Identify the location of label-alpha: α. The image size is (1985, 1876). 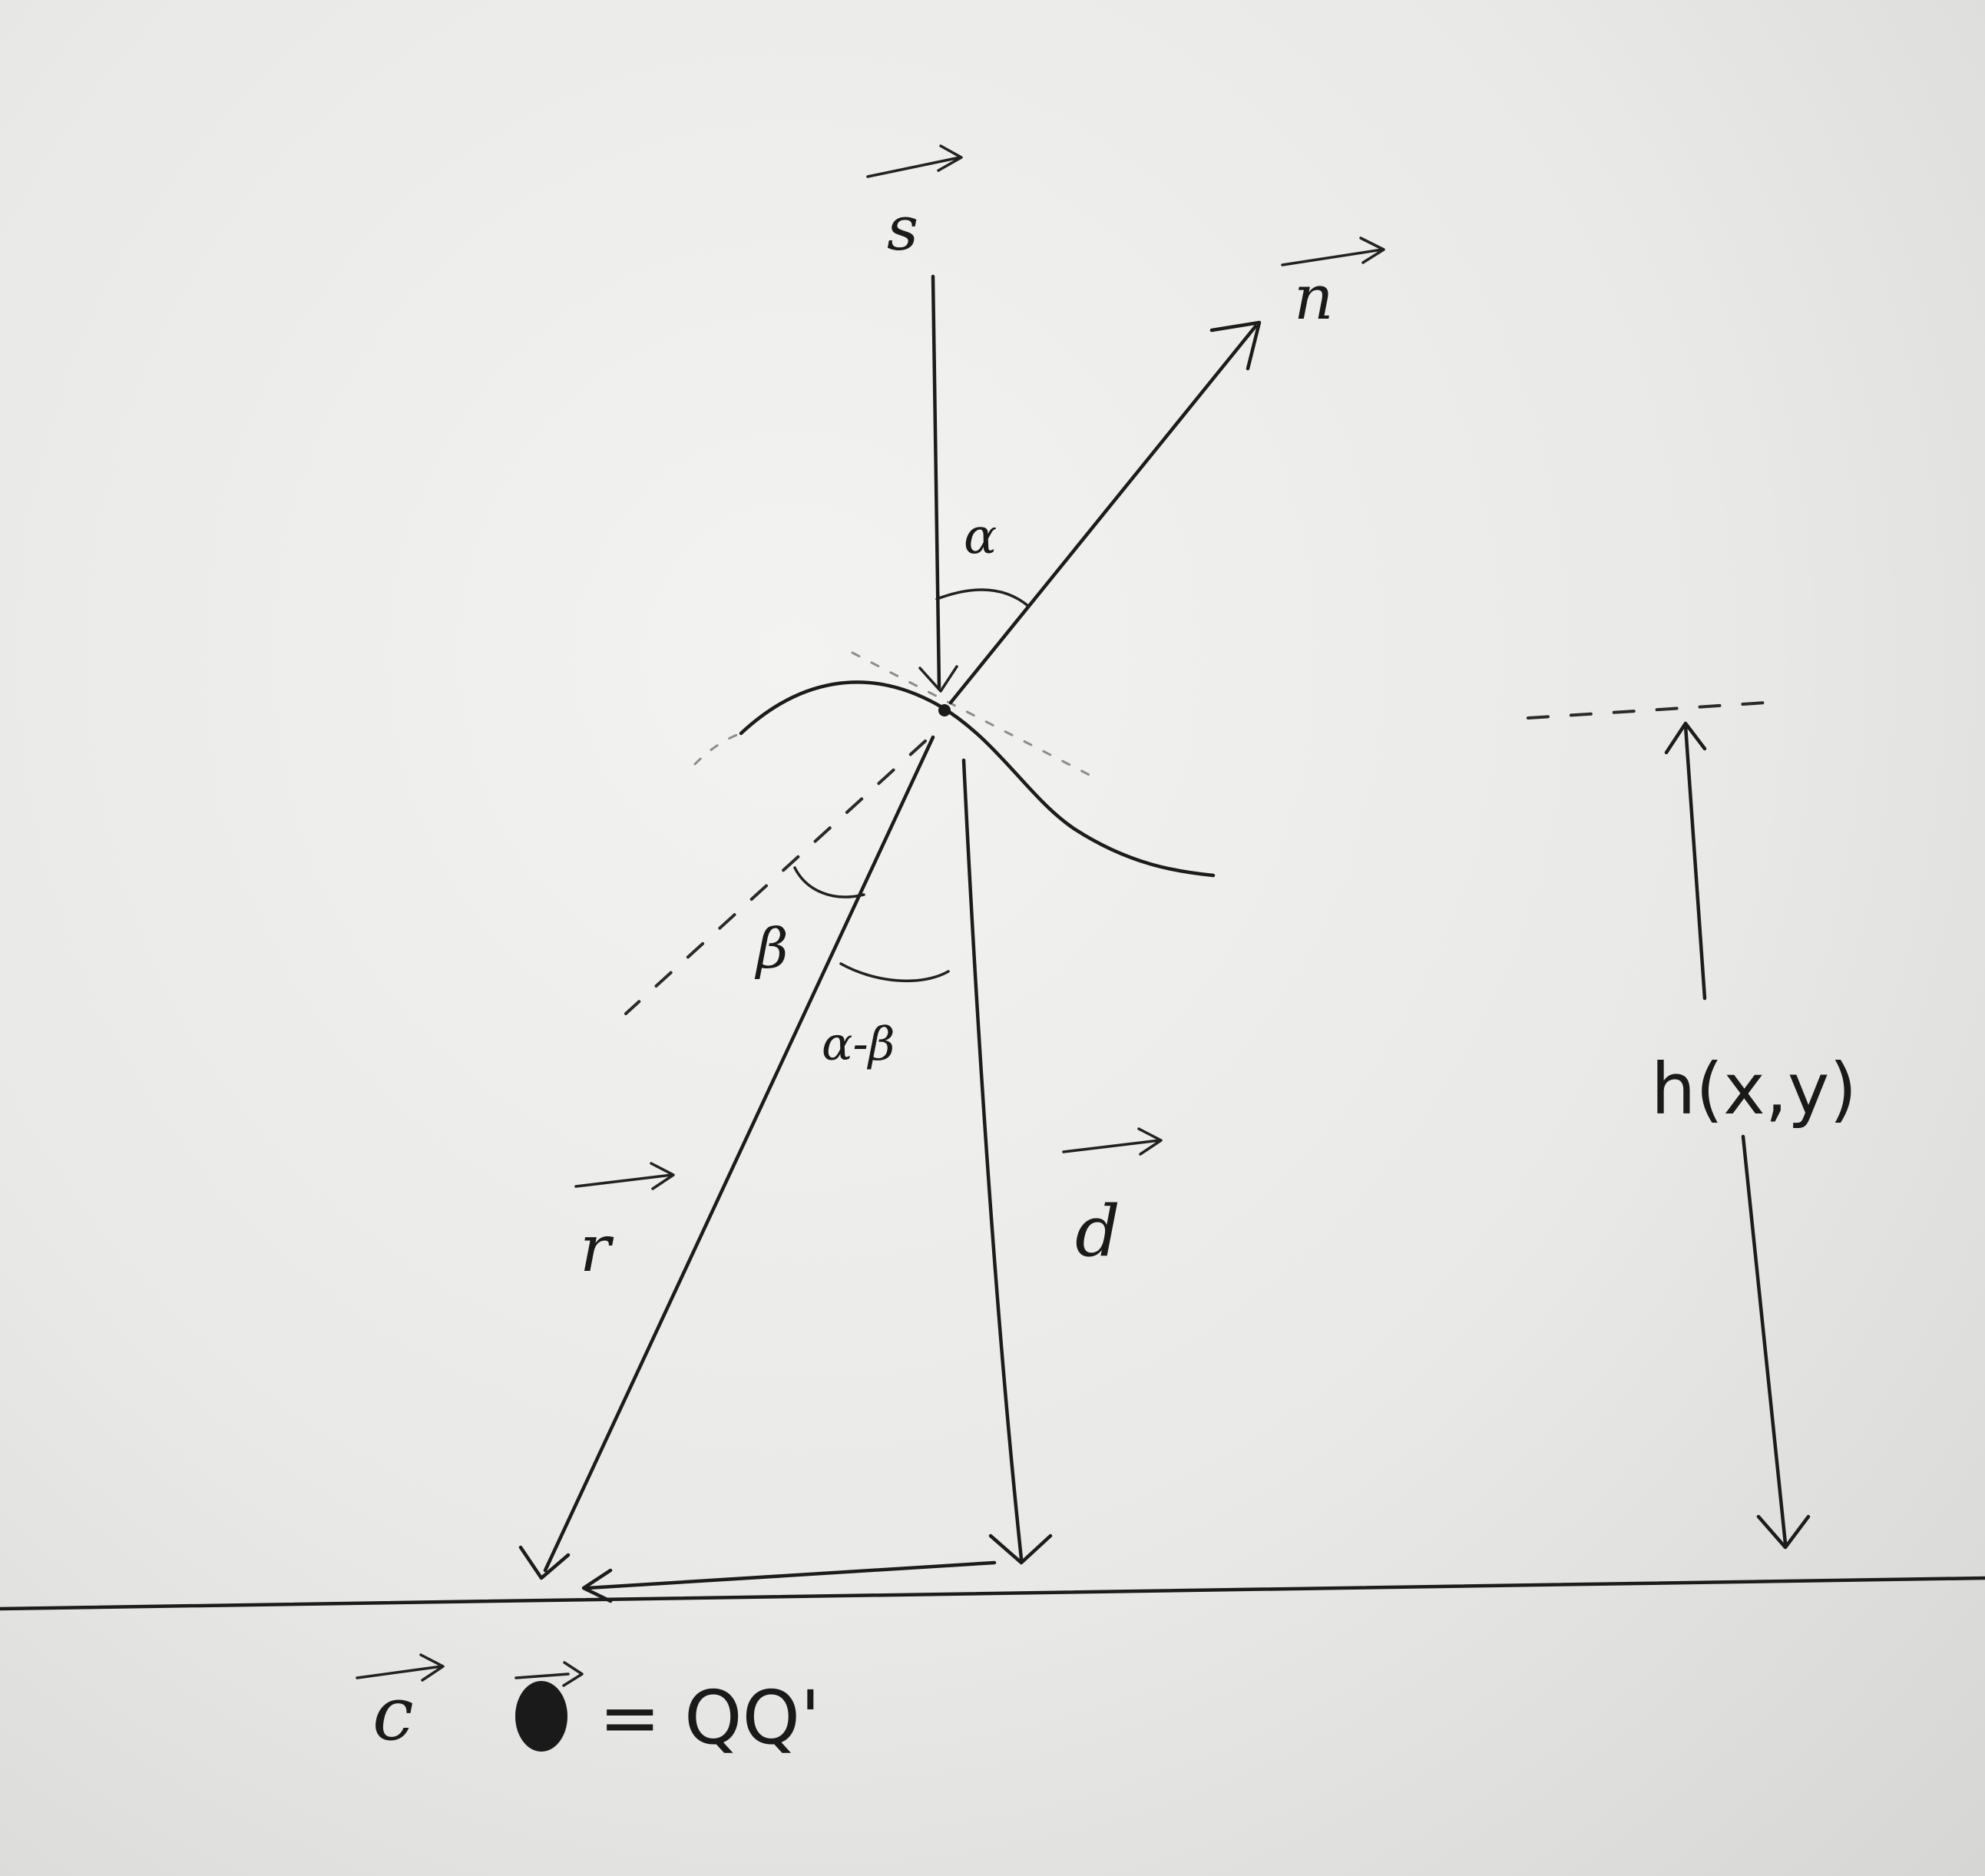
(980, 536).